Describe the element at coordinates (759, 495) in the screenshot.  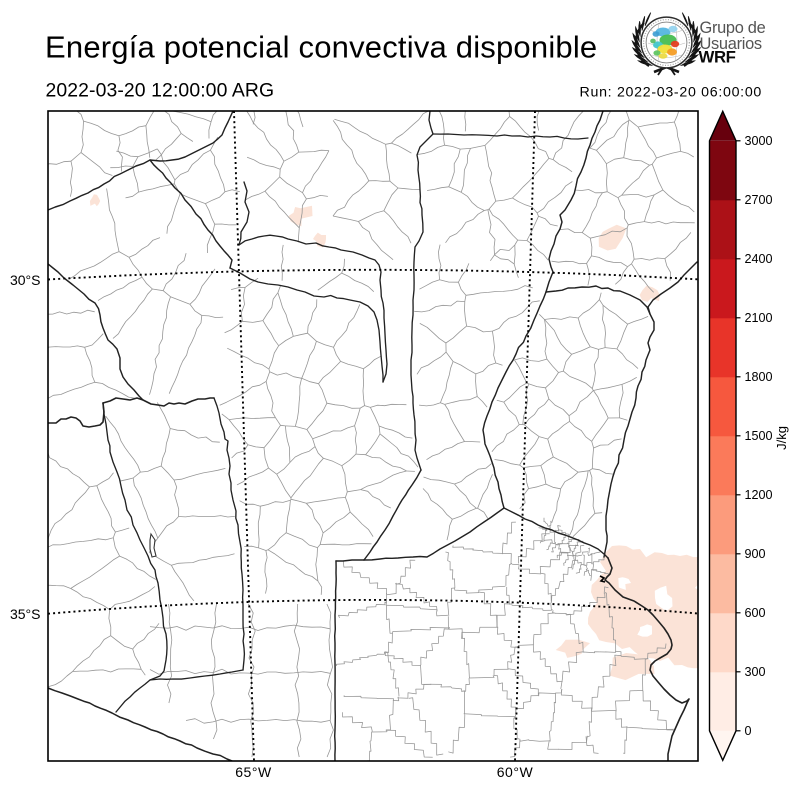
I see `svg-text: 1200` at that location.